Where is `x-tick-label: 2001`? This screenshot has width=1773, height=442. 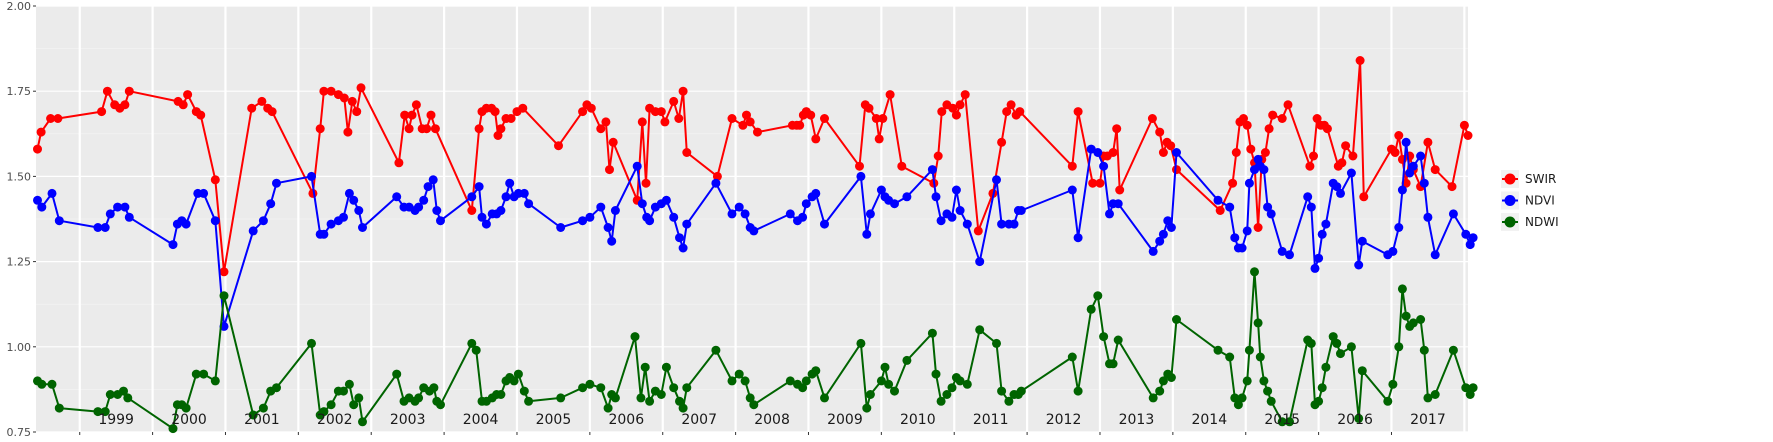
x-tick-label: 2001 is located at coordinates (262, 420).